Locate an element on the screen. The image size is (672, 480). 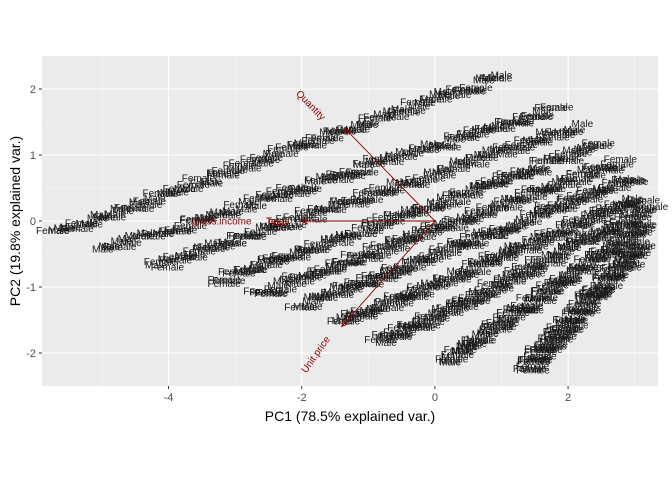
loading-label: cogs is located at coordinates (279, 221).